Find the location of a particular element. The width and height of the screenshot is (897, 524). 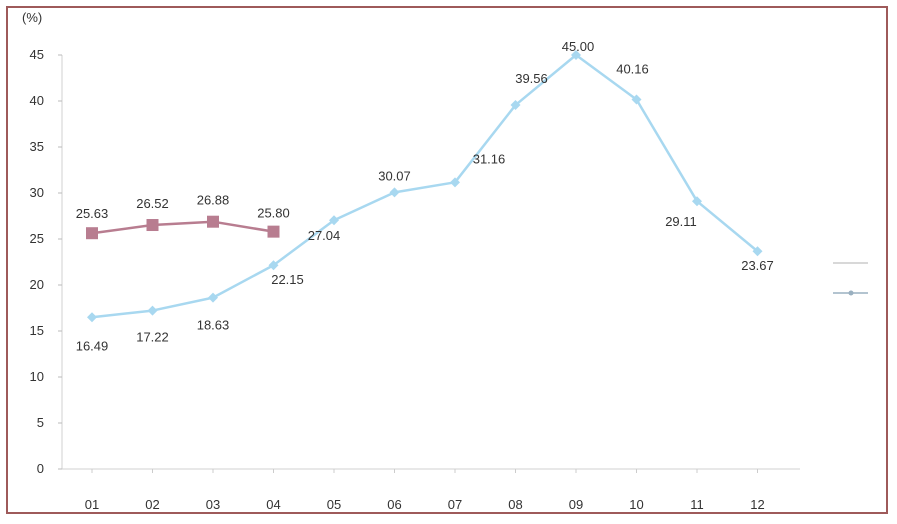

y-tick-label: 30 is located at coordinates (37, 192).